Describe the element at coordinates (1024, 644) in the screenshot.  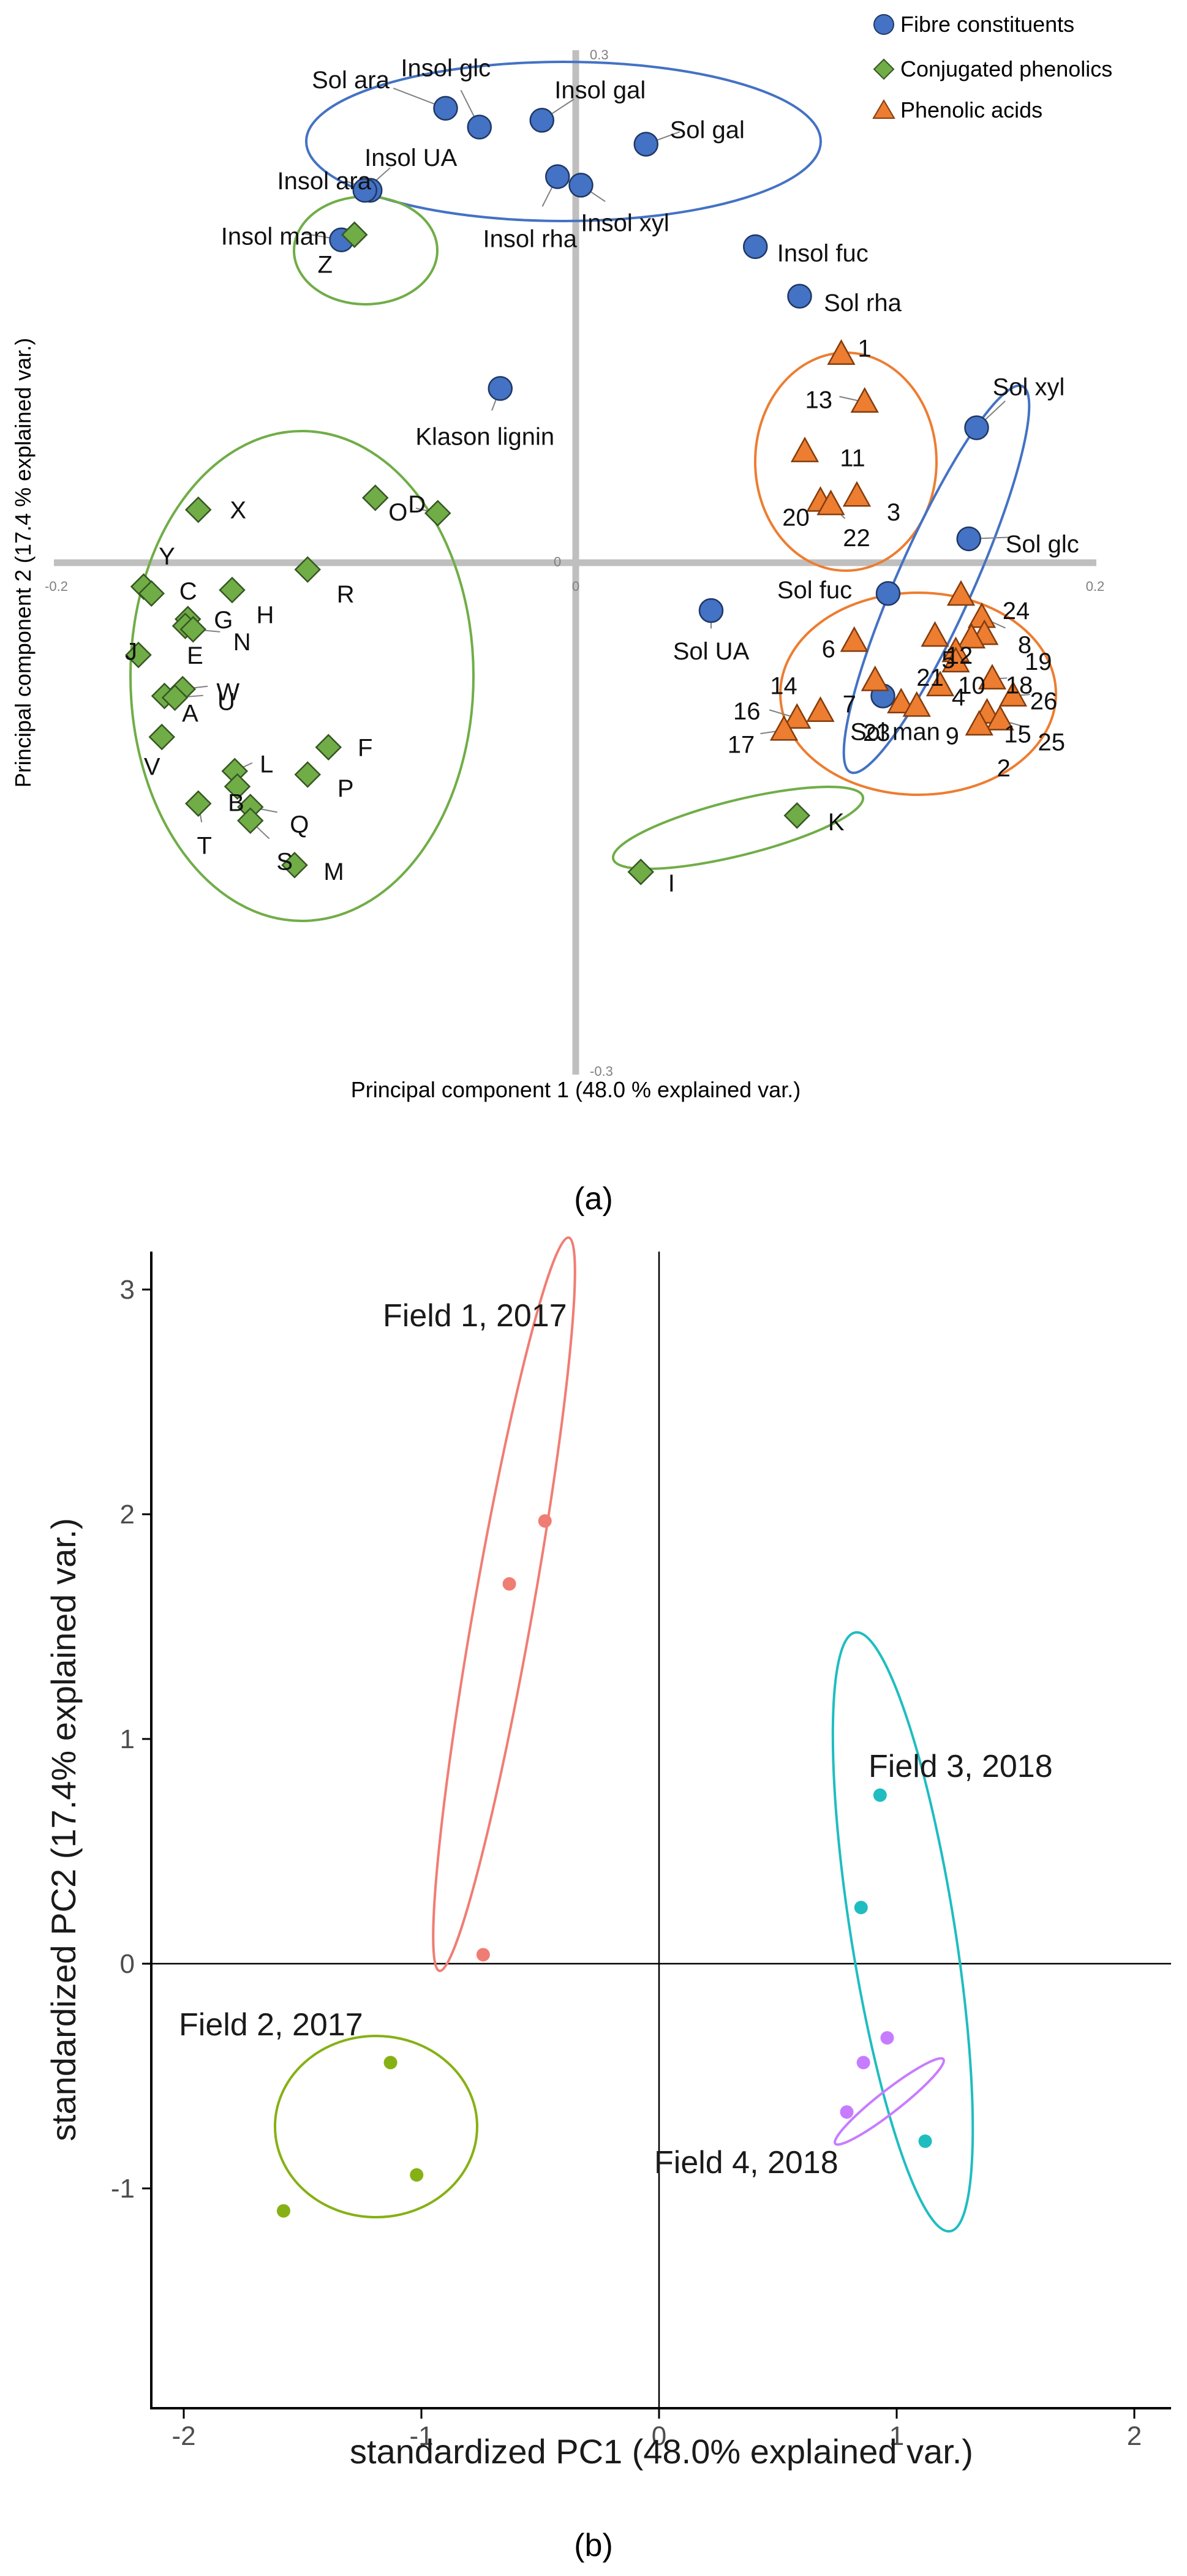
I see `label-phenolic-acids-8: 8` at that location.